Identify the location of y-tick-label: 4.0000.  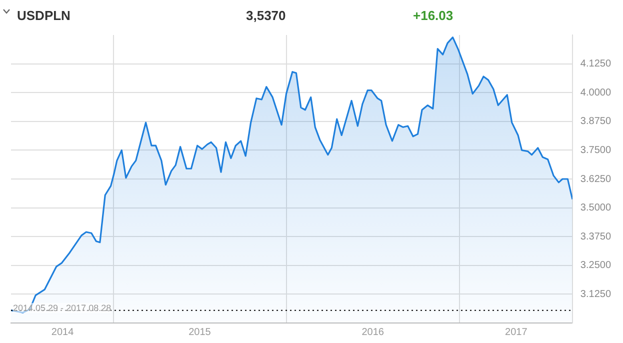
(596, 92).